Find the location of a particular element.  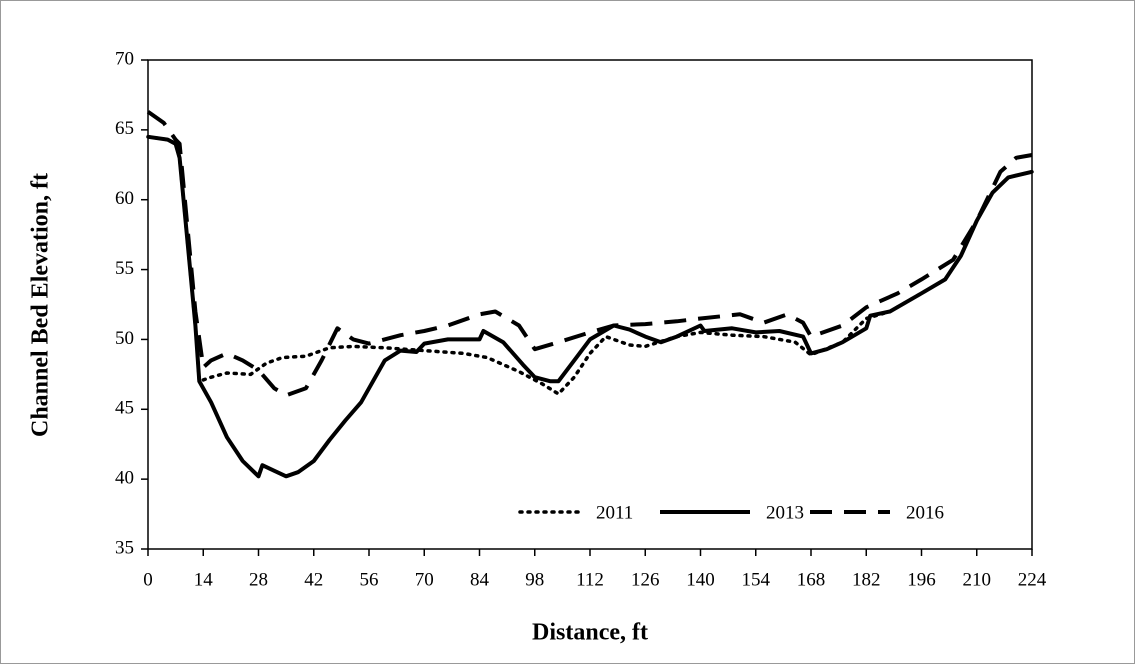

x-tick-label: 84 is located at coordinates (480, 579).